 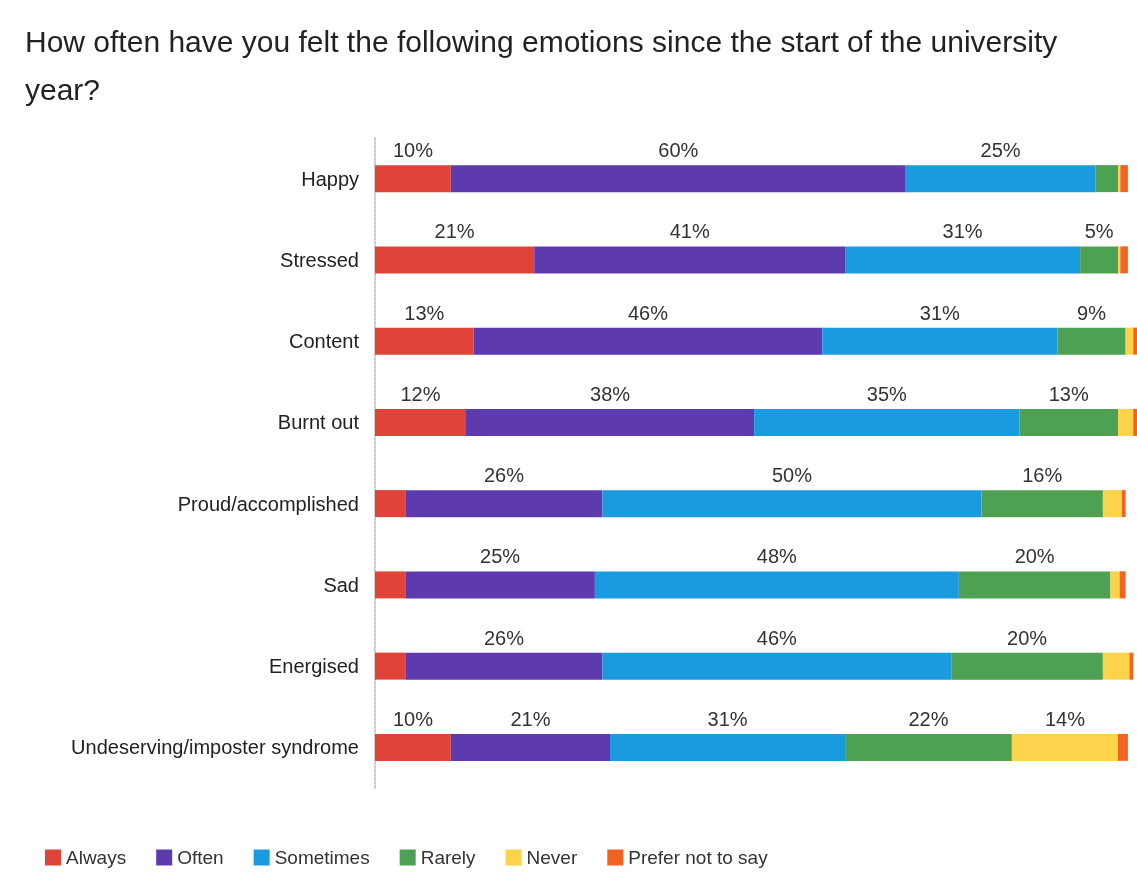 What do you see at coordinates (1092, 312) in the screenshot?
I see `data-label: 9%` at bounding box center [1092, 312].